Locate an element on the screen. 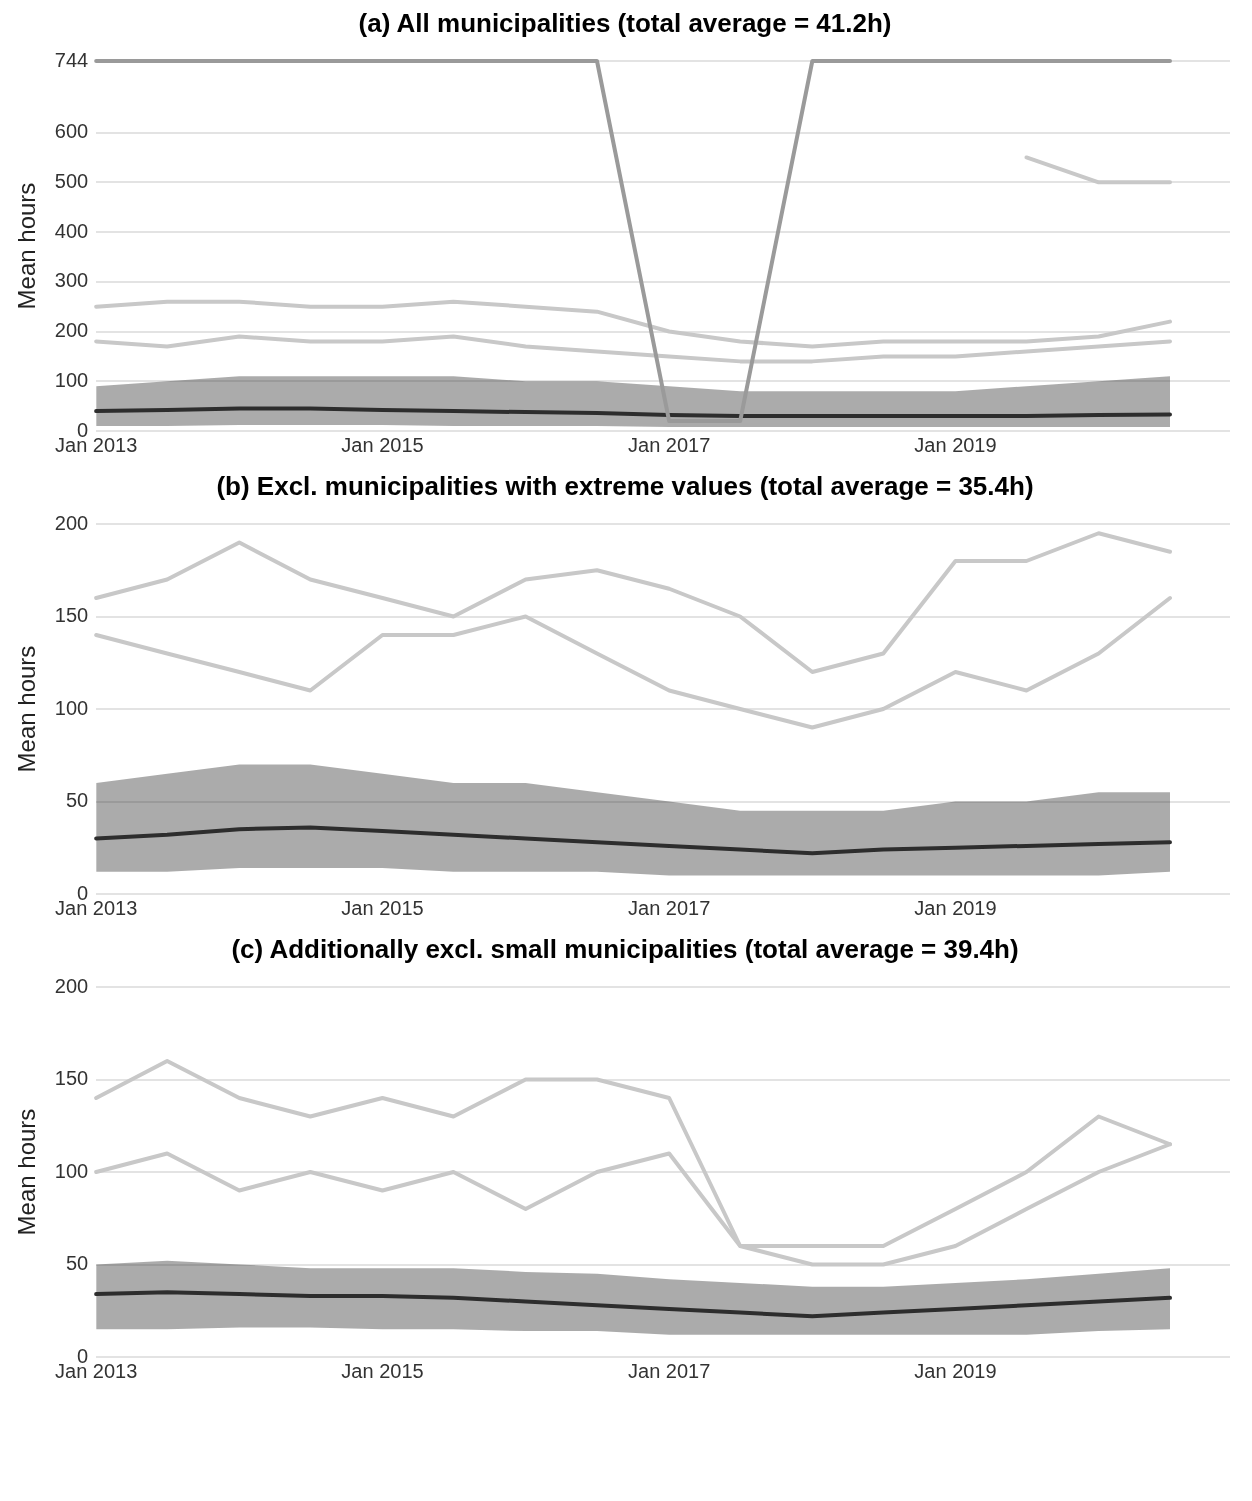 The height and width of the screenshot is (1501, 1252). y-tick-label: 300 is located at coordinates (71, 280).